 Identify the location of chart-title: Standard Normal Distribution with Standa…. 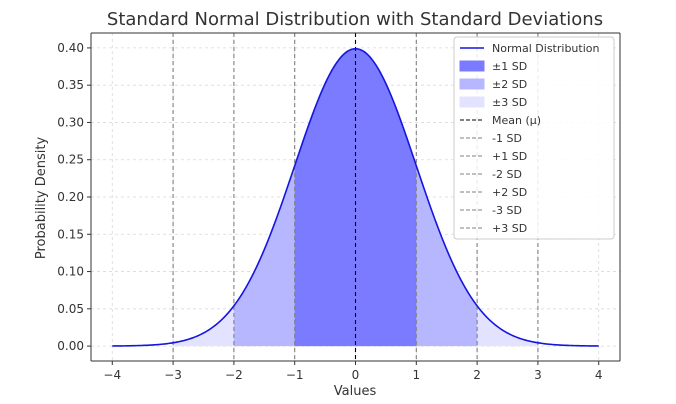
(355, 19).